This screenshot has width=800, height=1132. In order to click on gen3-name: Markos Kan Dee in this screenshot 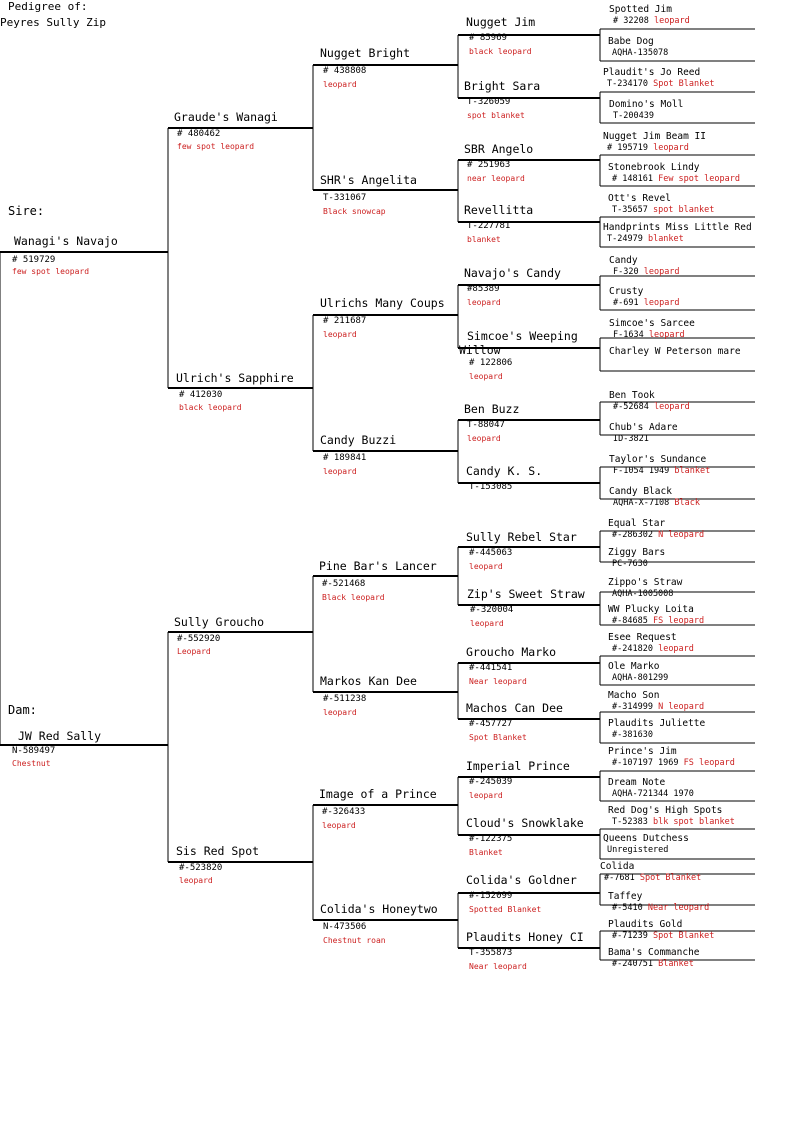, I will do `click(368, 681)`.